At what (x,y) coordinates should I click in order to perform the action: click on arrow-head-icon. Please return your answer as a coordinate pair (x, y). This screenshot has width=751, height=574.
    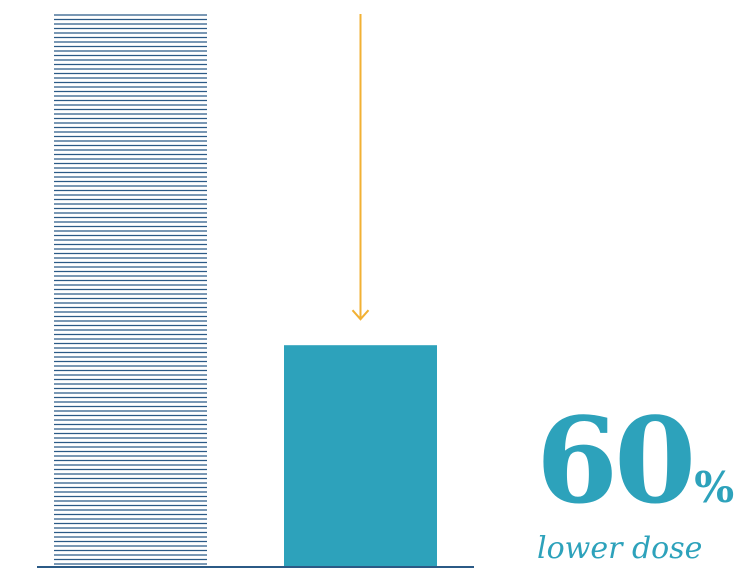
    Looking at the image, I should click on (360, 315).